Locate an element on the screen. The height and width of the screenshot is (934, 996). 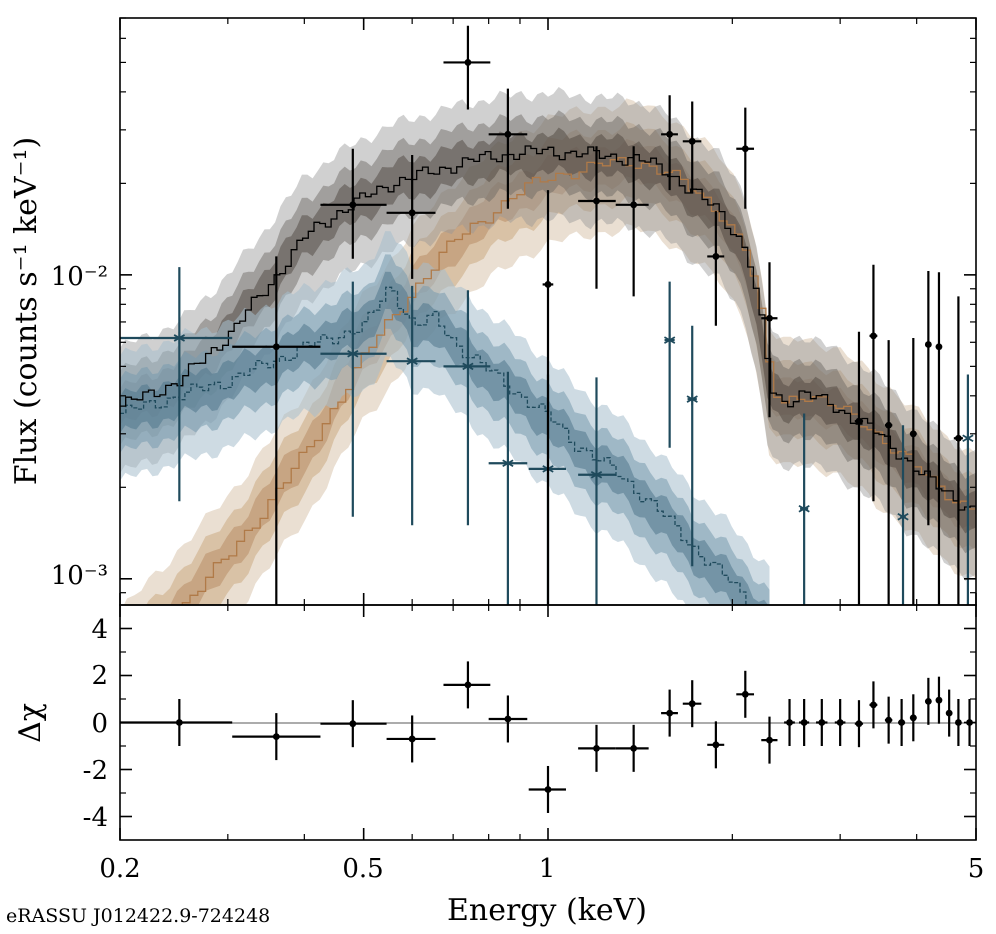
residual-ytick-0: 0 is located at coordinates (99, 724).